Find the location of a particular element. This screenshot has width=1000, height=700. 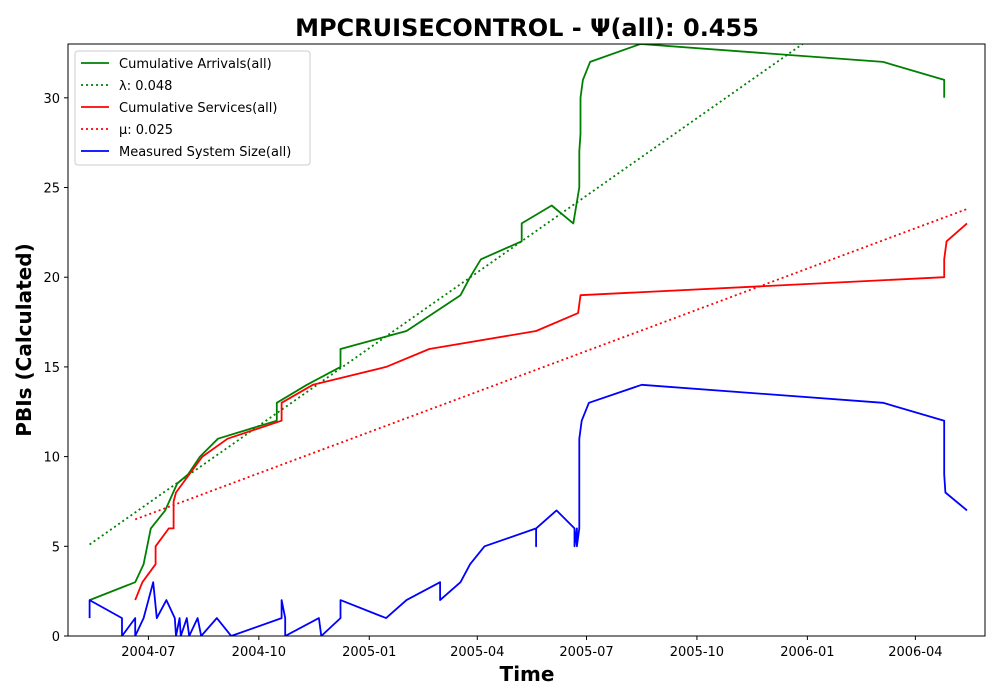

x-axis-title: Time is located at coordinates (527, 674).